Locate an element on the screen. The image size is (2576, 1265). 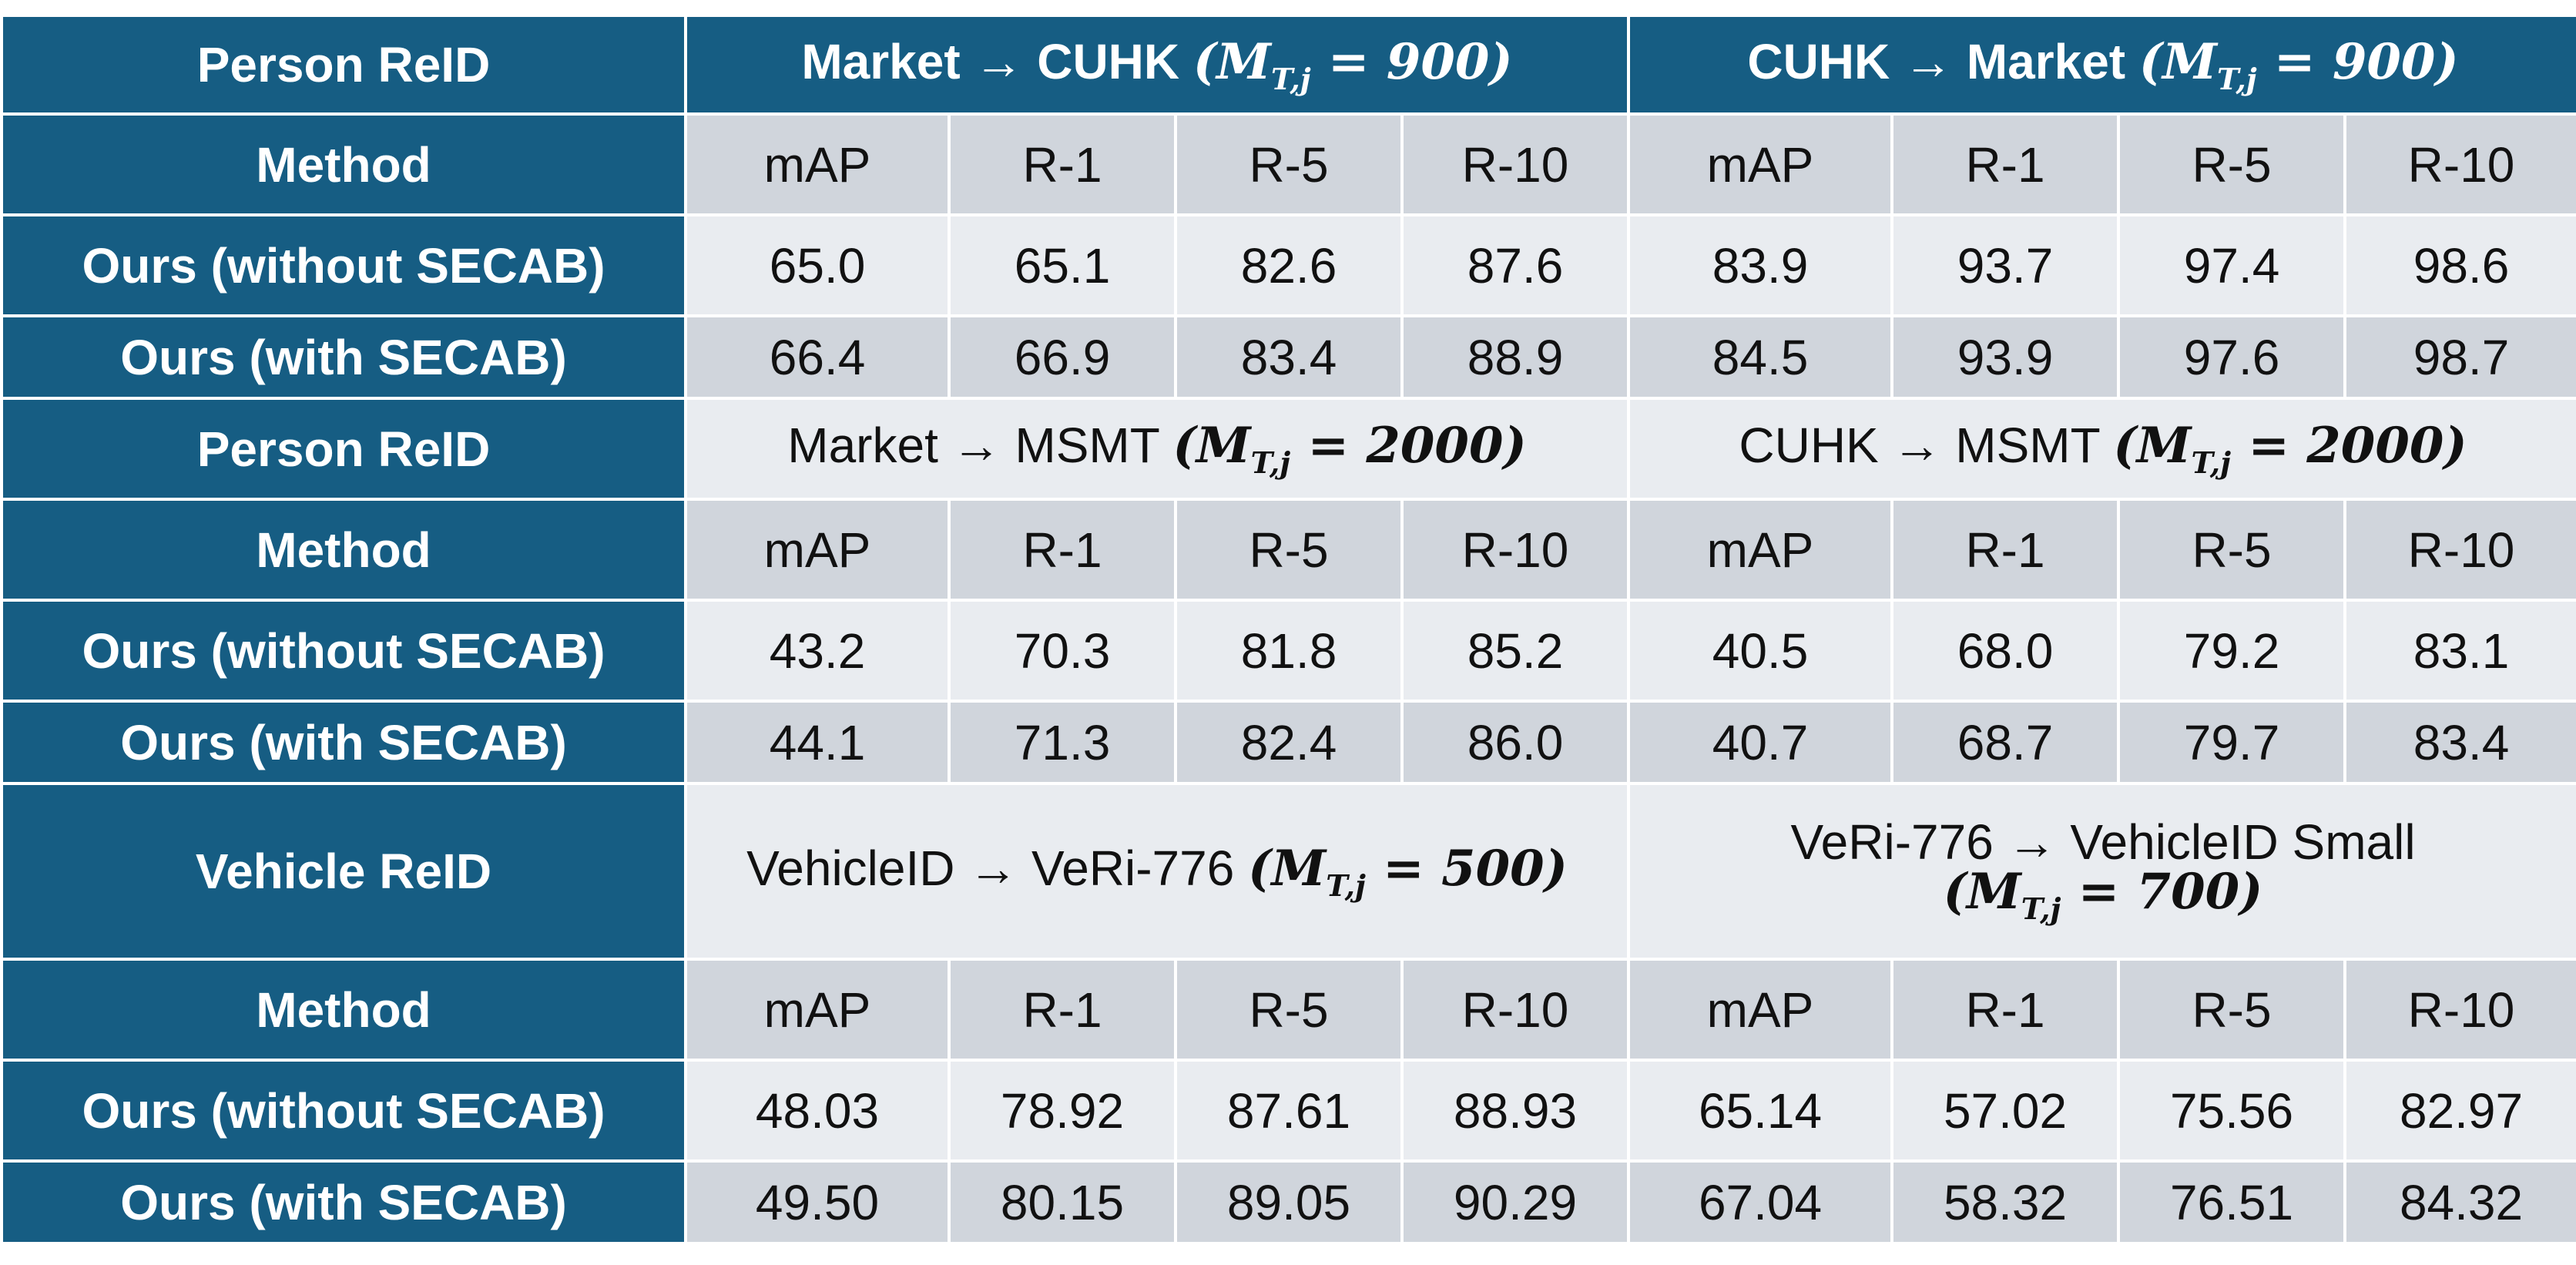
table-cell: 86.0 is located at coordinates (1515, 742).